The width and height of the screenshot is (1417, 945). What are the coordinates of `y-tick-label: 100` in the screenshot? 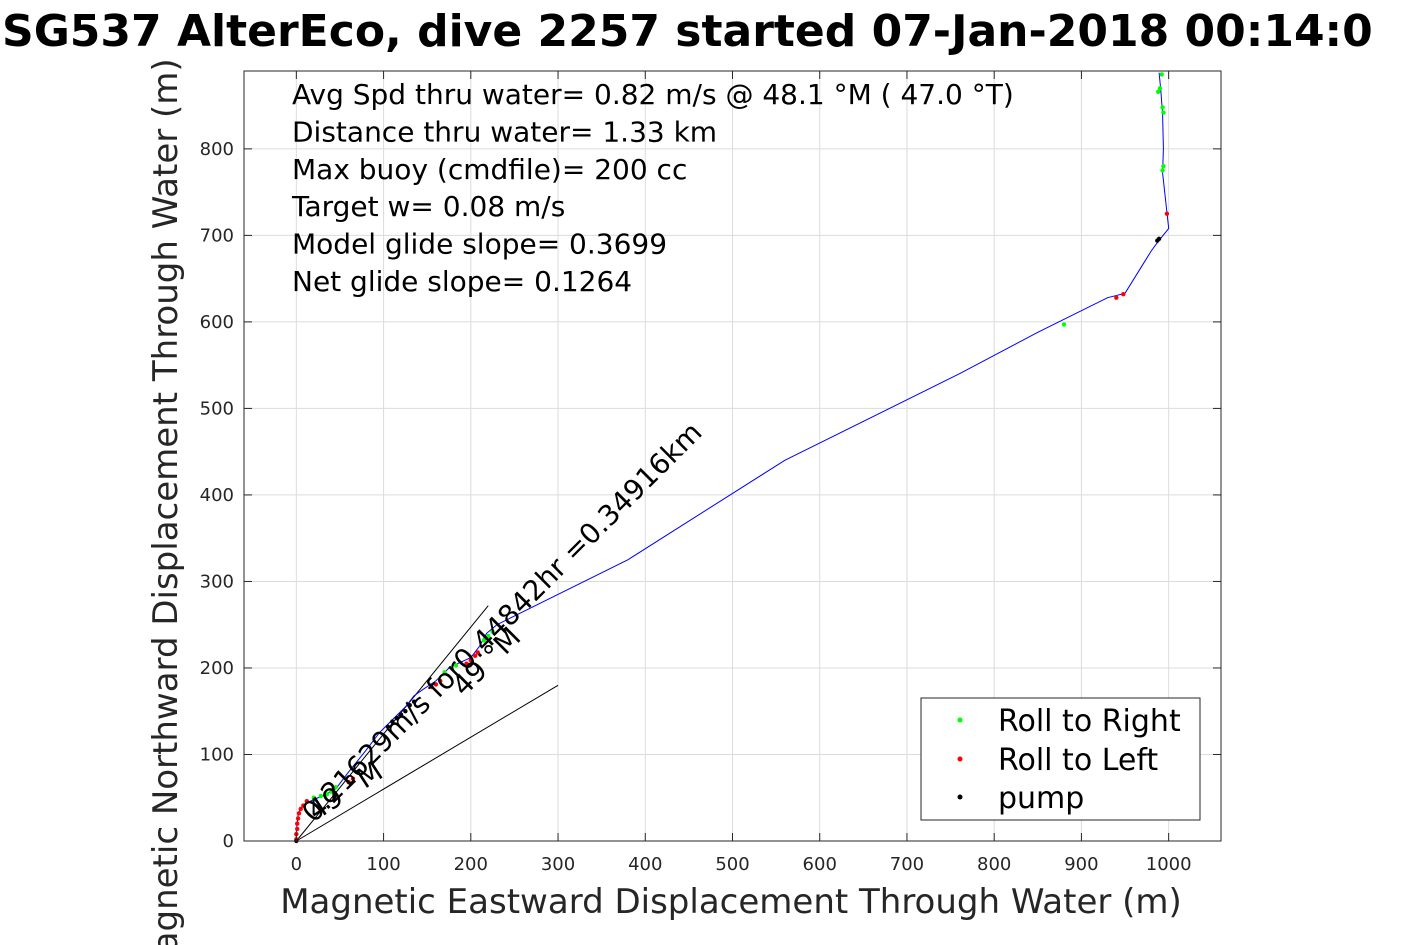 It's located at (217, 754).